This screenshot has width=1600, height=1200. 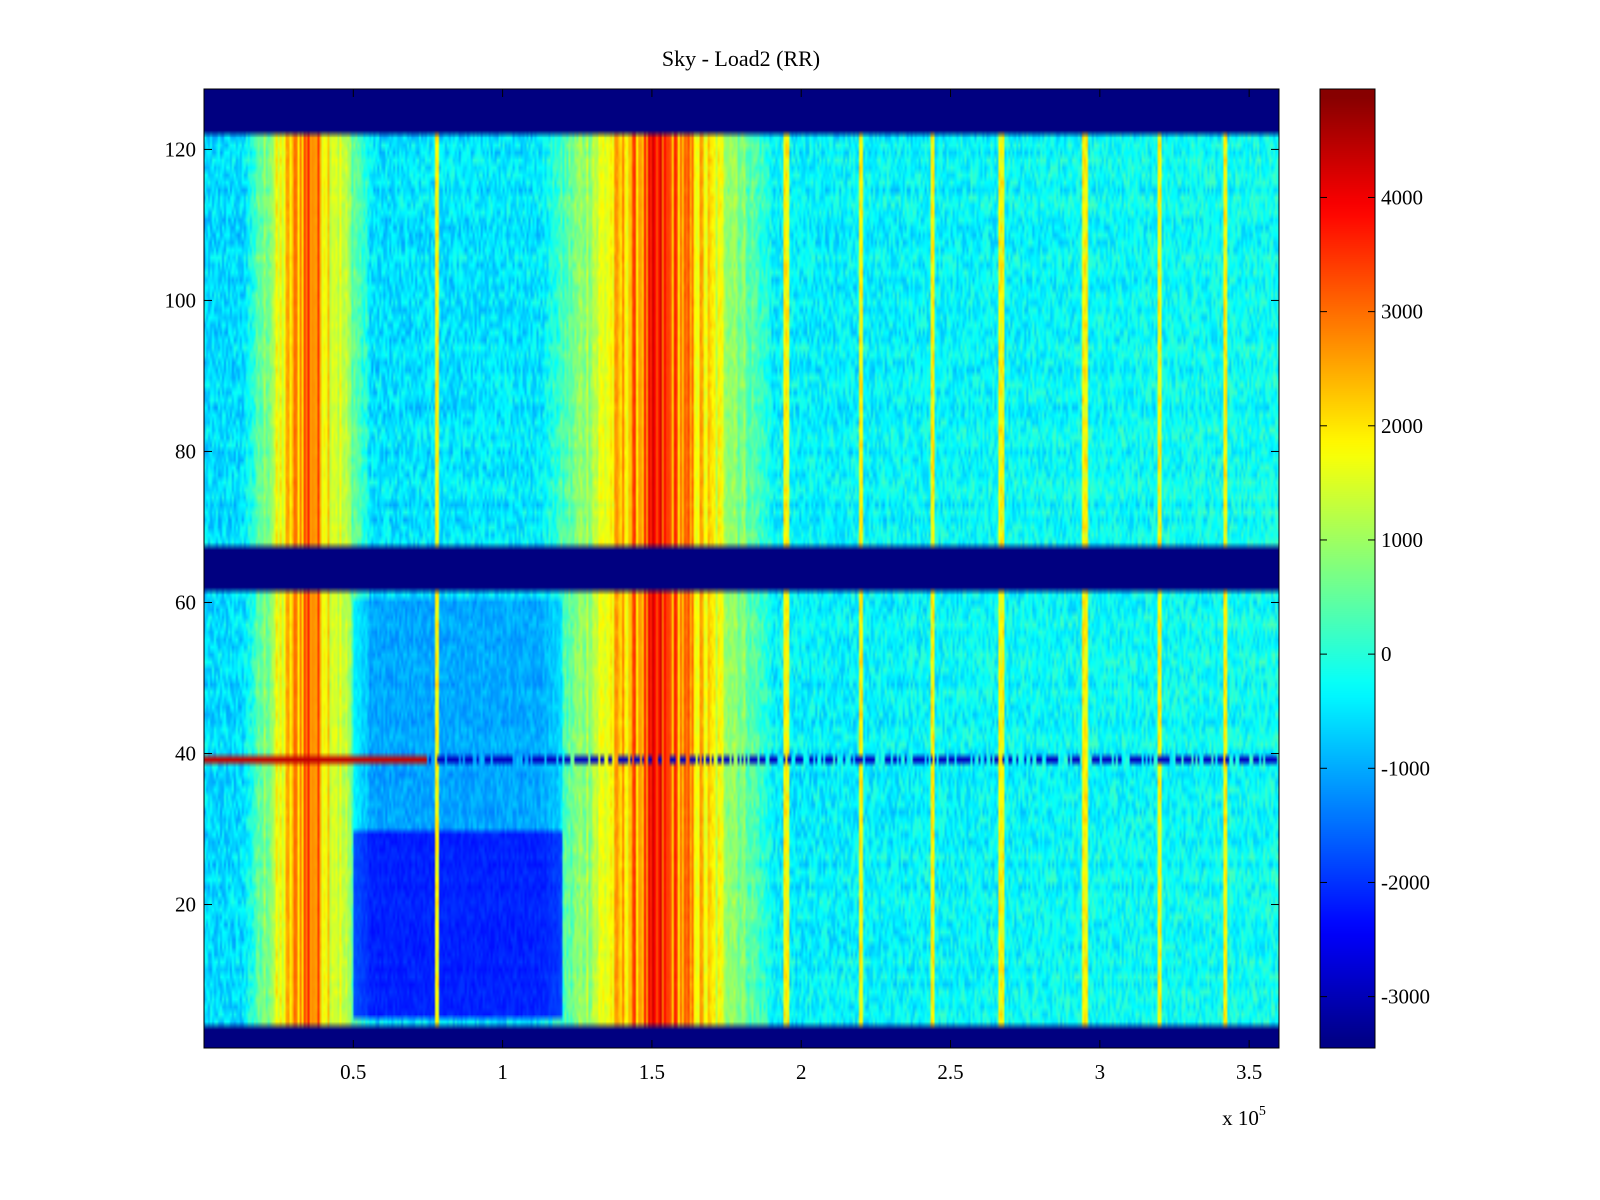 What do you see at coordinates (185, 451) in the screenshot?
I see `y-tick-label: 80` at bounding box center [185, 451].